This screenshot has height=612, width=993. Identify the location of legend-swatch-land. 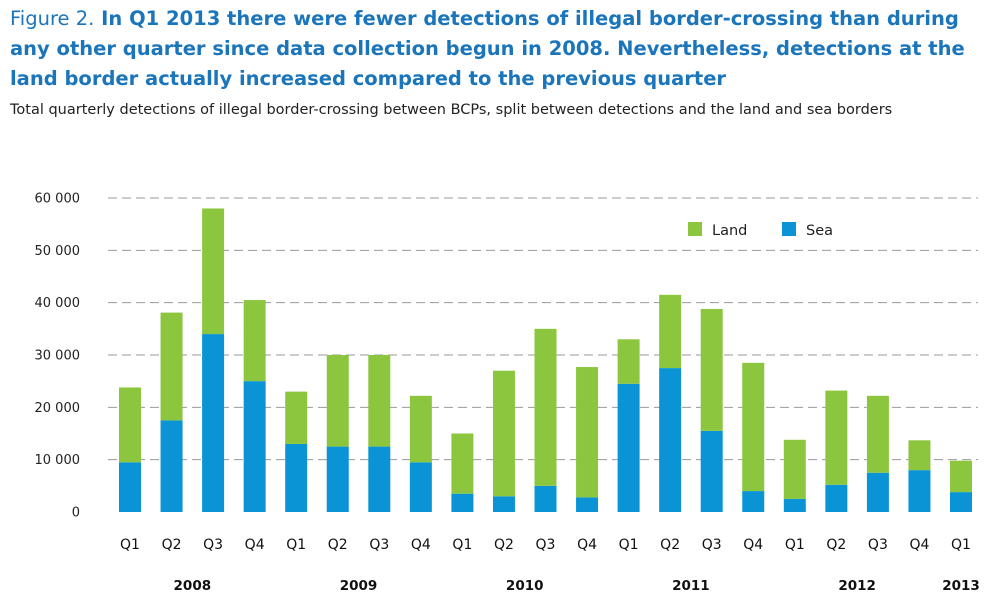
(695, 229).